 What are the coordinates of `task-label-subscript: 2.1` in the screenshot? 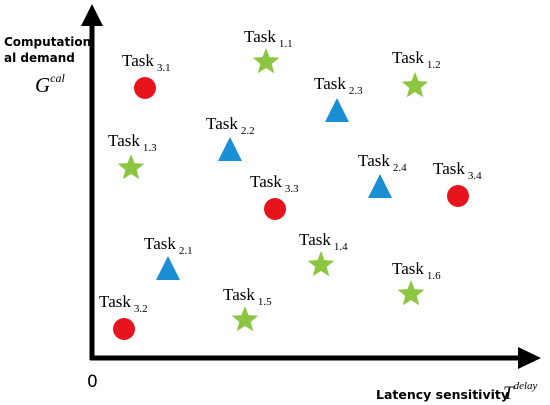 It's located at (186, 251).